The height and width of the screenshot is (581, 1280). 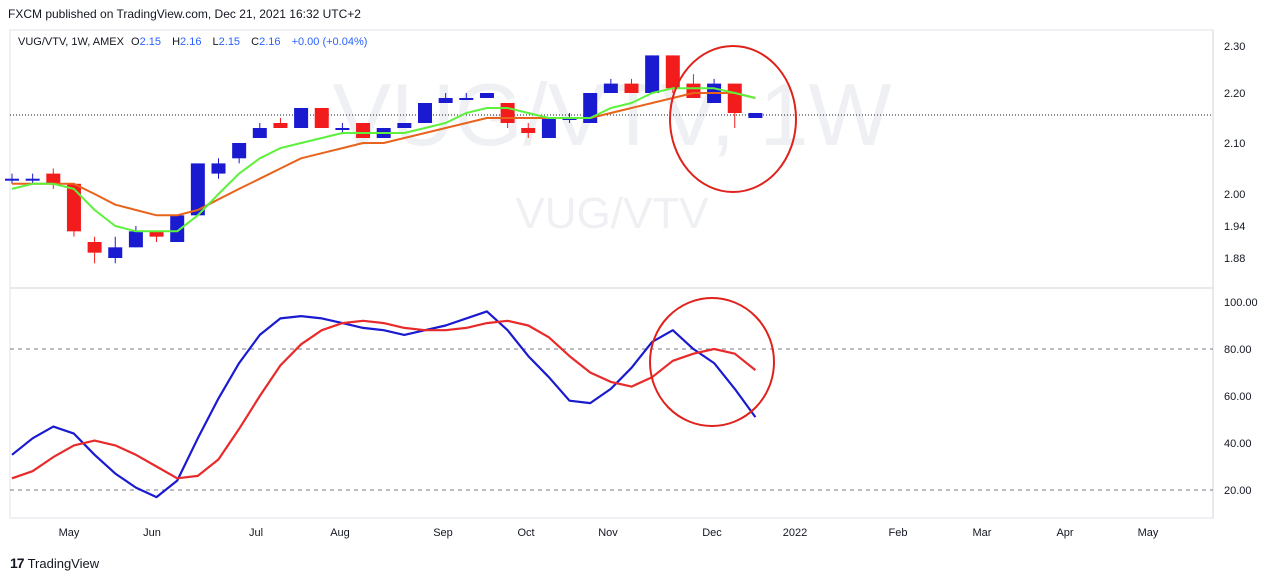 What do you see at coordinates (612, 213) in the screenshot?
I see `watermark-pair: VUG/VTV` at bounding box center [612, 213].